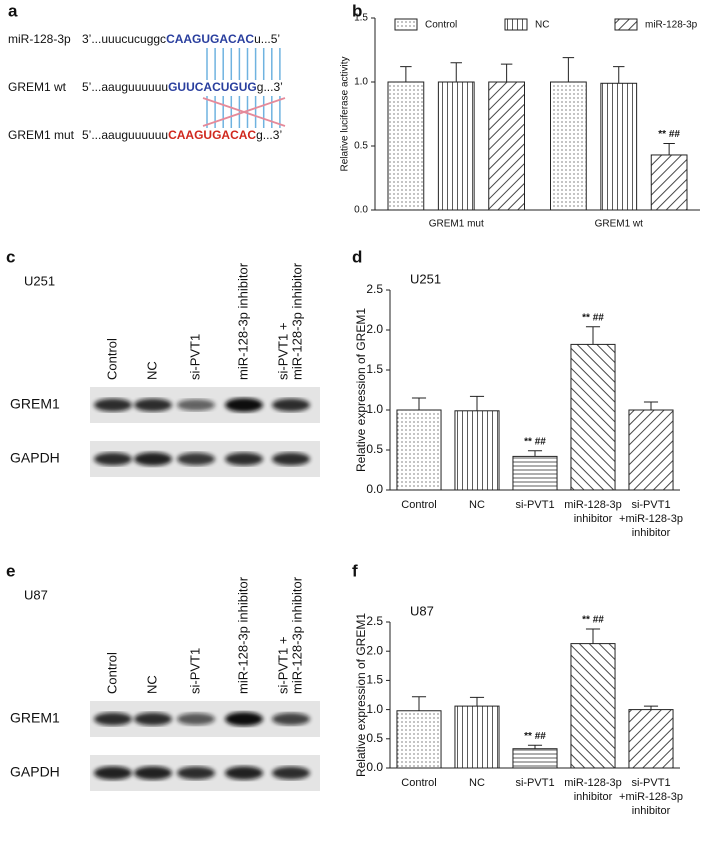 Image resolution: width=708 pixels, height=854 pixels. What do you see at coordinates (355, 570) in the screenshot?
I see `panel-label: f` at bounding box center [355, 570].